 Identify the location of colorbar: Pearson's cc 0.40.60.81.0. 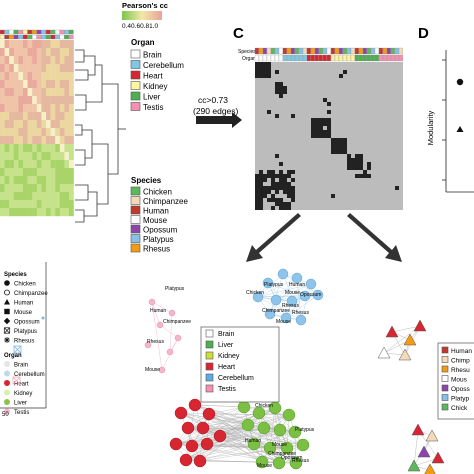
(145, 15).